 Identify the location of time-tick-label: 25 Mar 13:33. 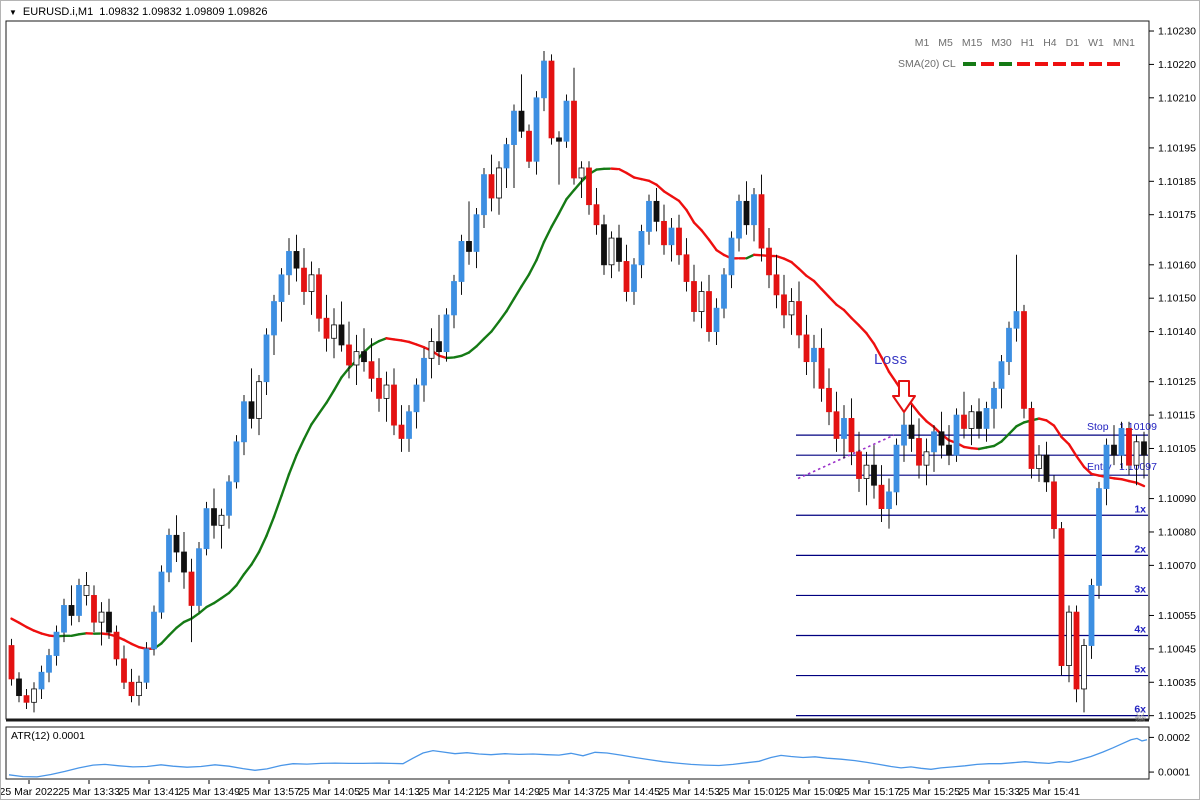
(89, 792).